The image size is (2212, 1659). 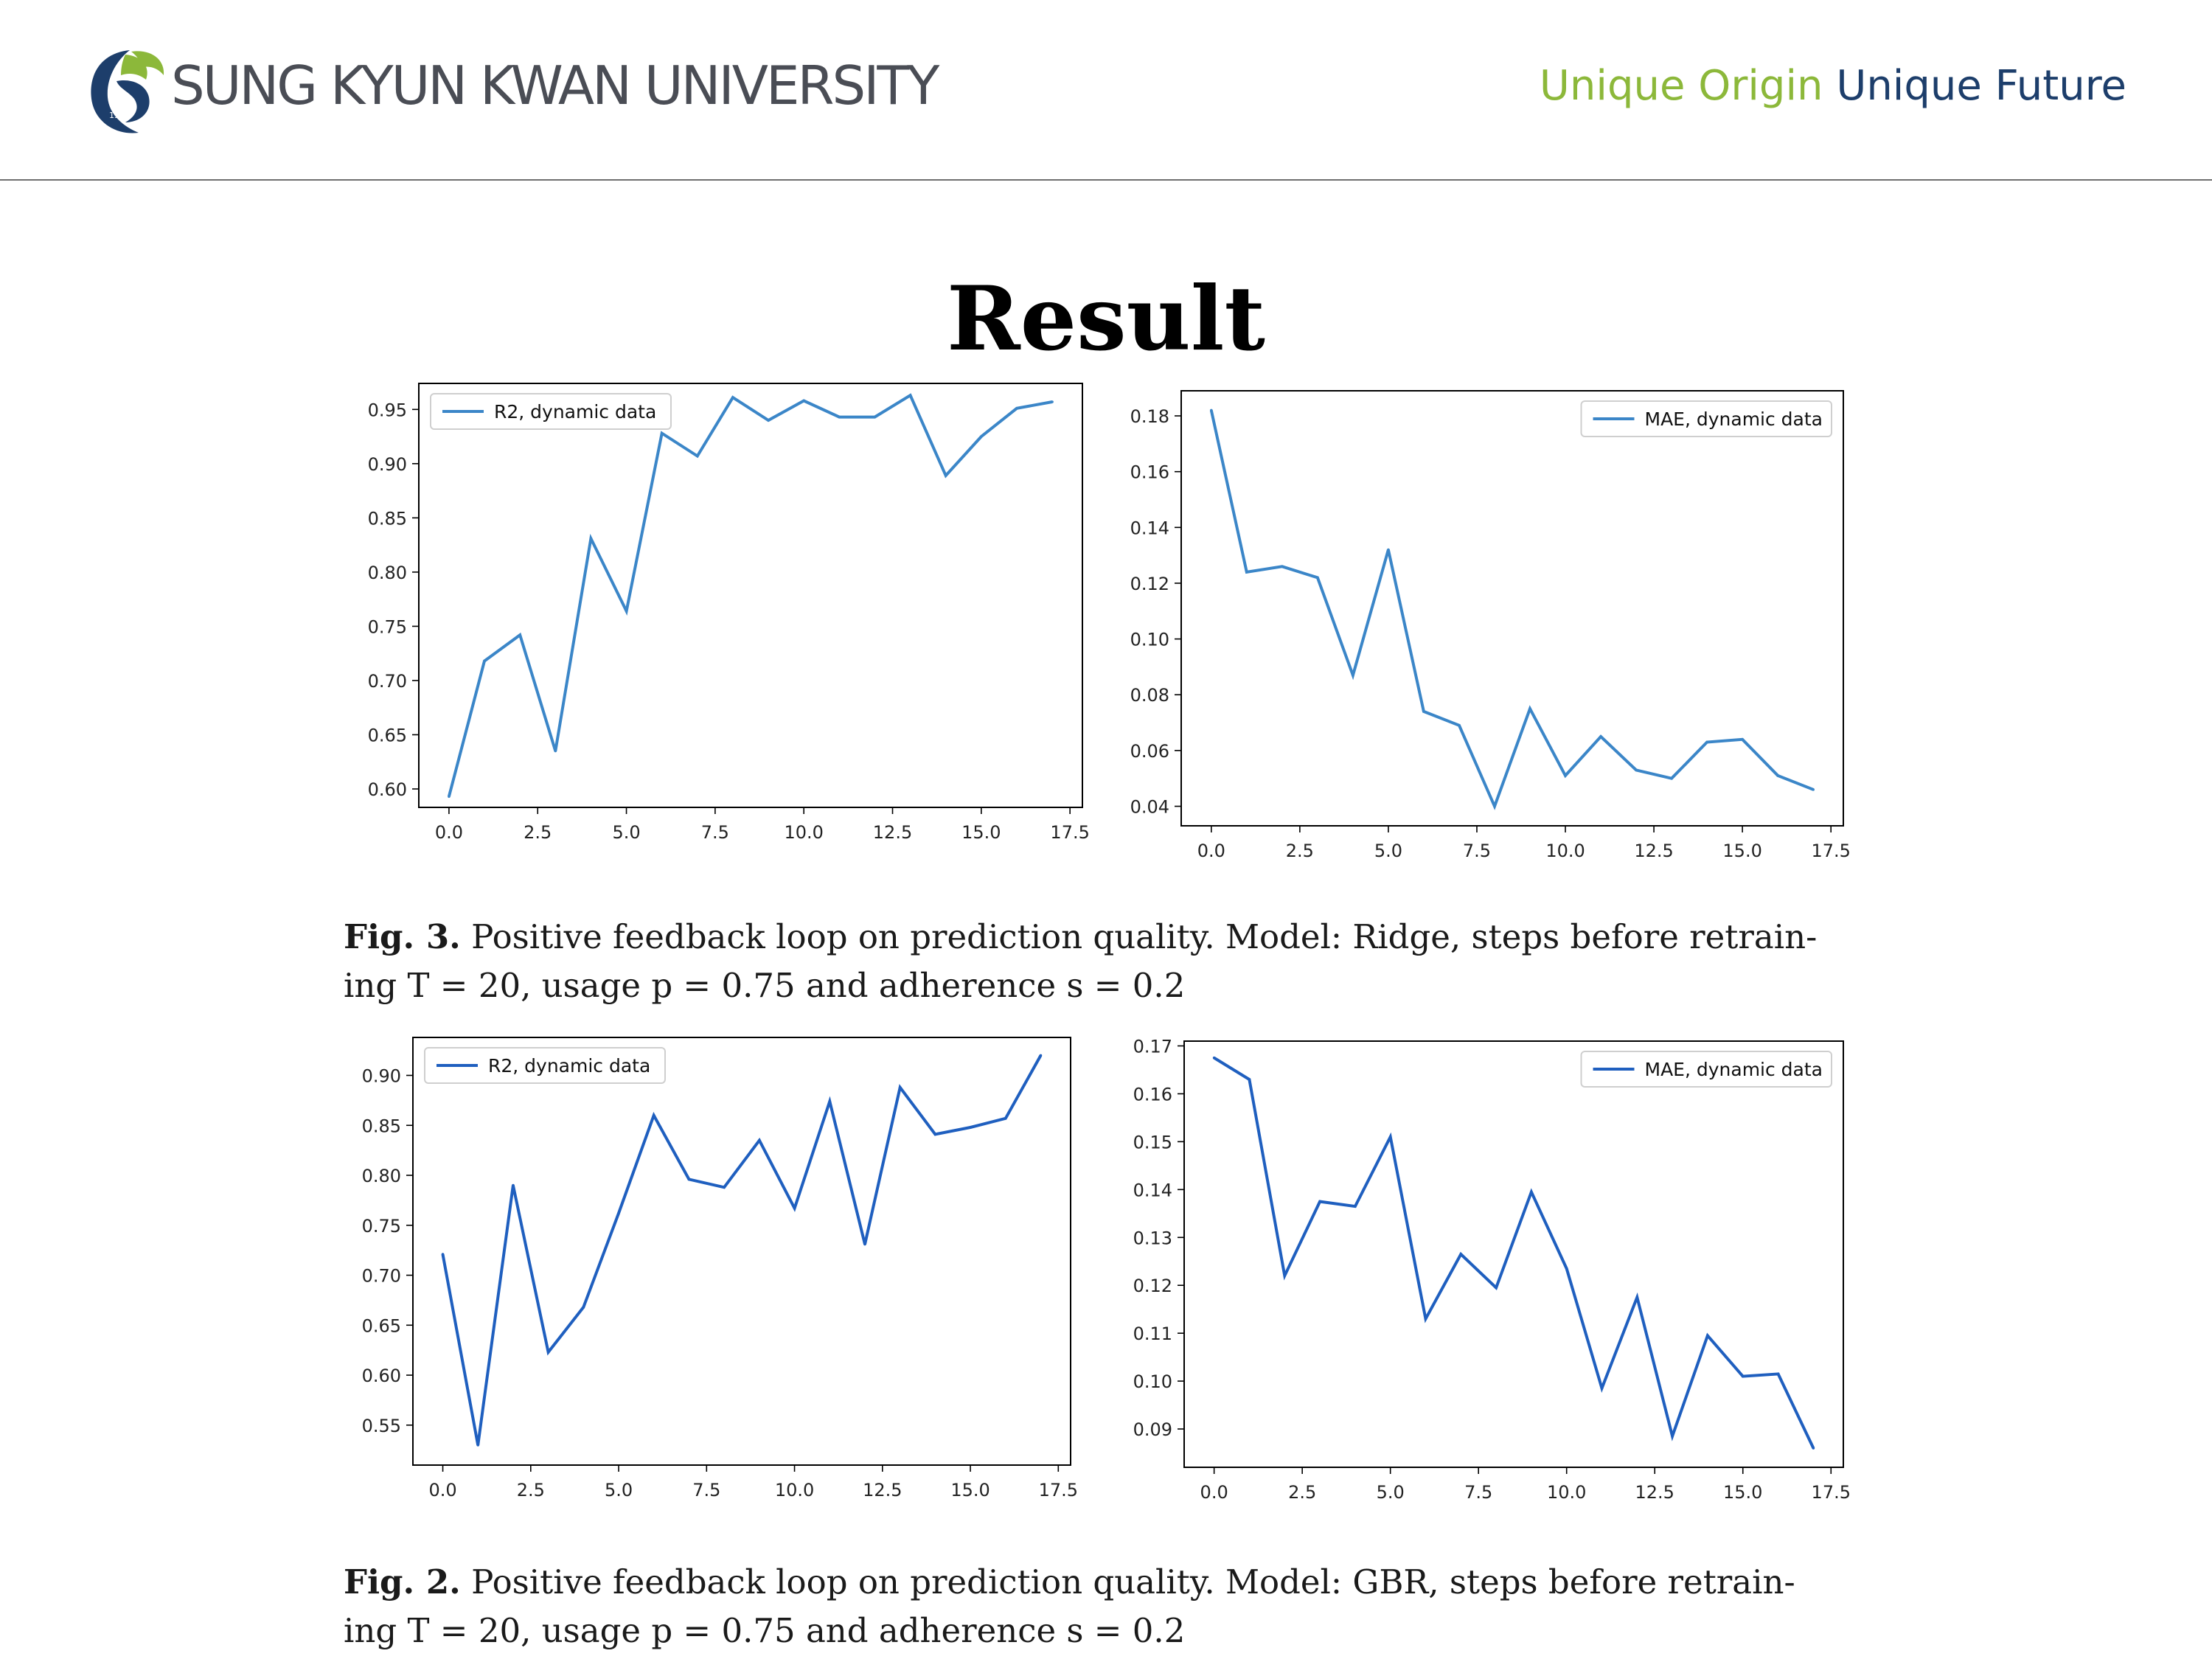 I want to click on y-tick-label: 0.65, so click(x=381, y=1325).